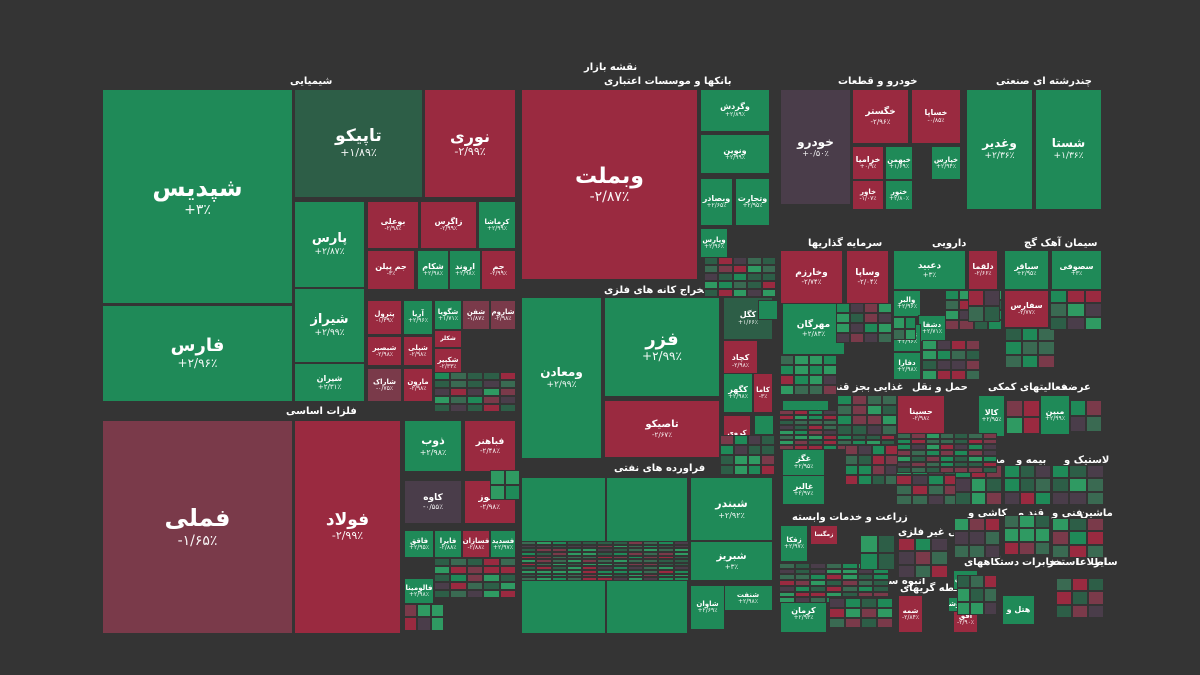 This screenshot has height=675, width=1200. What do you see at coordinates (498, 270) in the screenshot?
I see `stock-tile: جم -۲/۹۹٪` at bounding box center [498, 270].